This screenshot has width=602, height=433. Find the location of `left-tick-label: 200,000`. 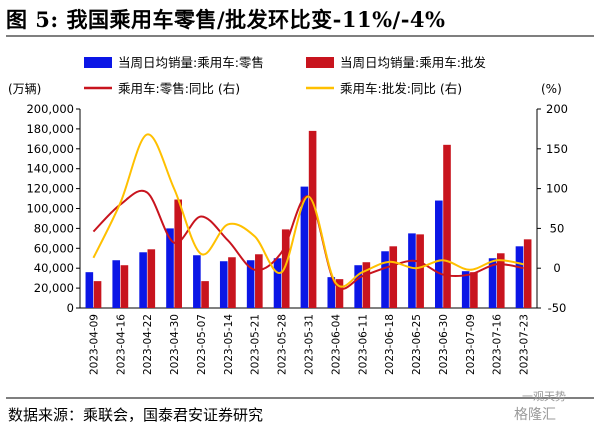

left-tick-label: 200,000 is located at coordinates (50, 109).